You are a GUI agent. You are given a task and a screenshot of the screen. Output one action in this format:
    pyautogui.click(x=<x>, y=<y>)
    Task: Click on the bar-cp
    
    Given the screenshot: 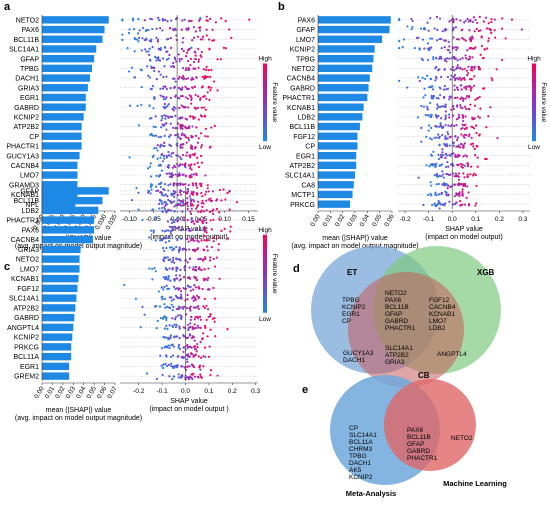 What is the action you would take?
    pyautogui.click(x=338, y=146)
    